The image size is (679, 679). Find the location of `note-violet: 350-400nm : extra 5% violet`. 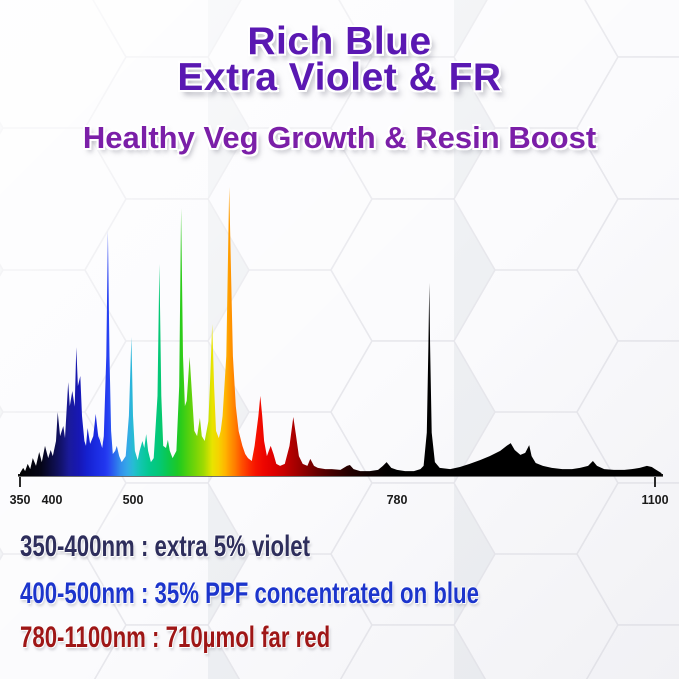

note-violet: 350-400nm : extra 5% violet is located at coordinates (165, 546).